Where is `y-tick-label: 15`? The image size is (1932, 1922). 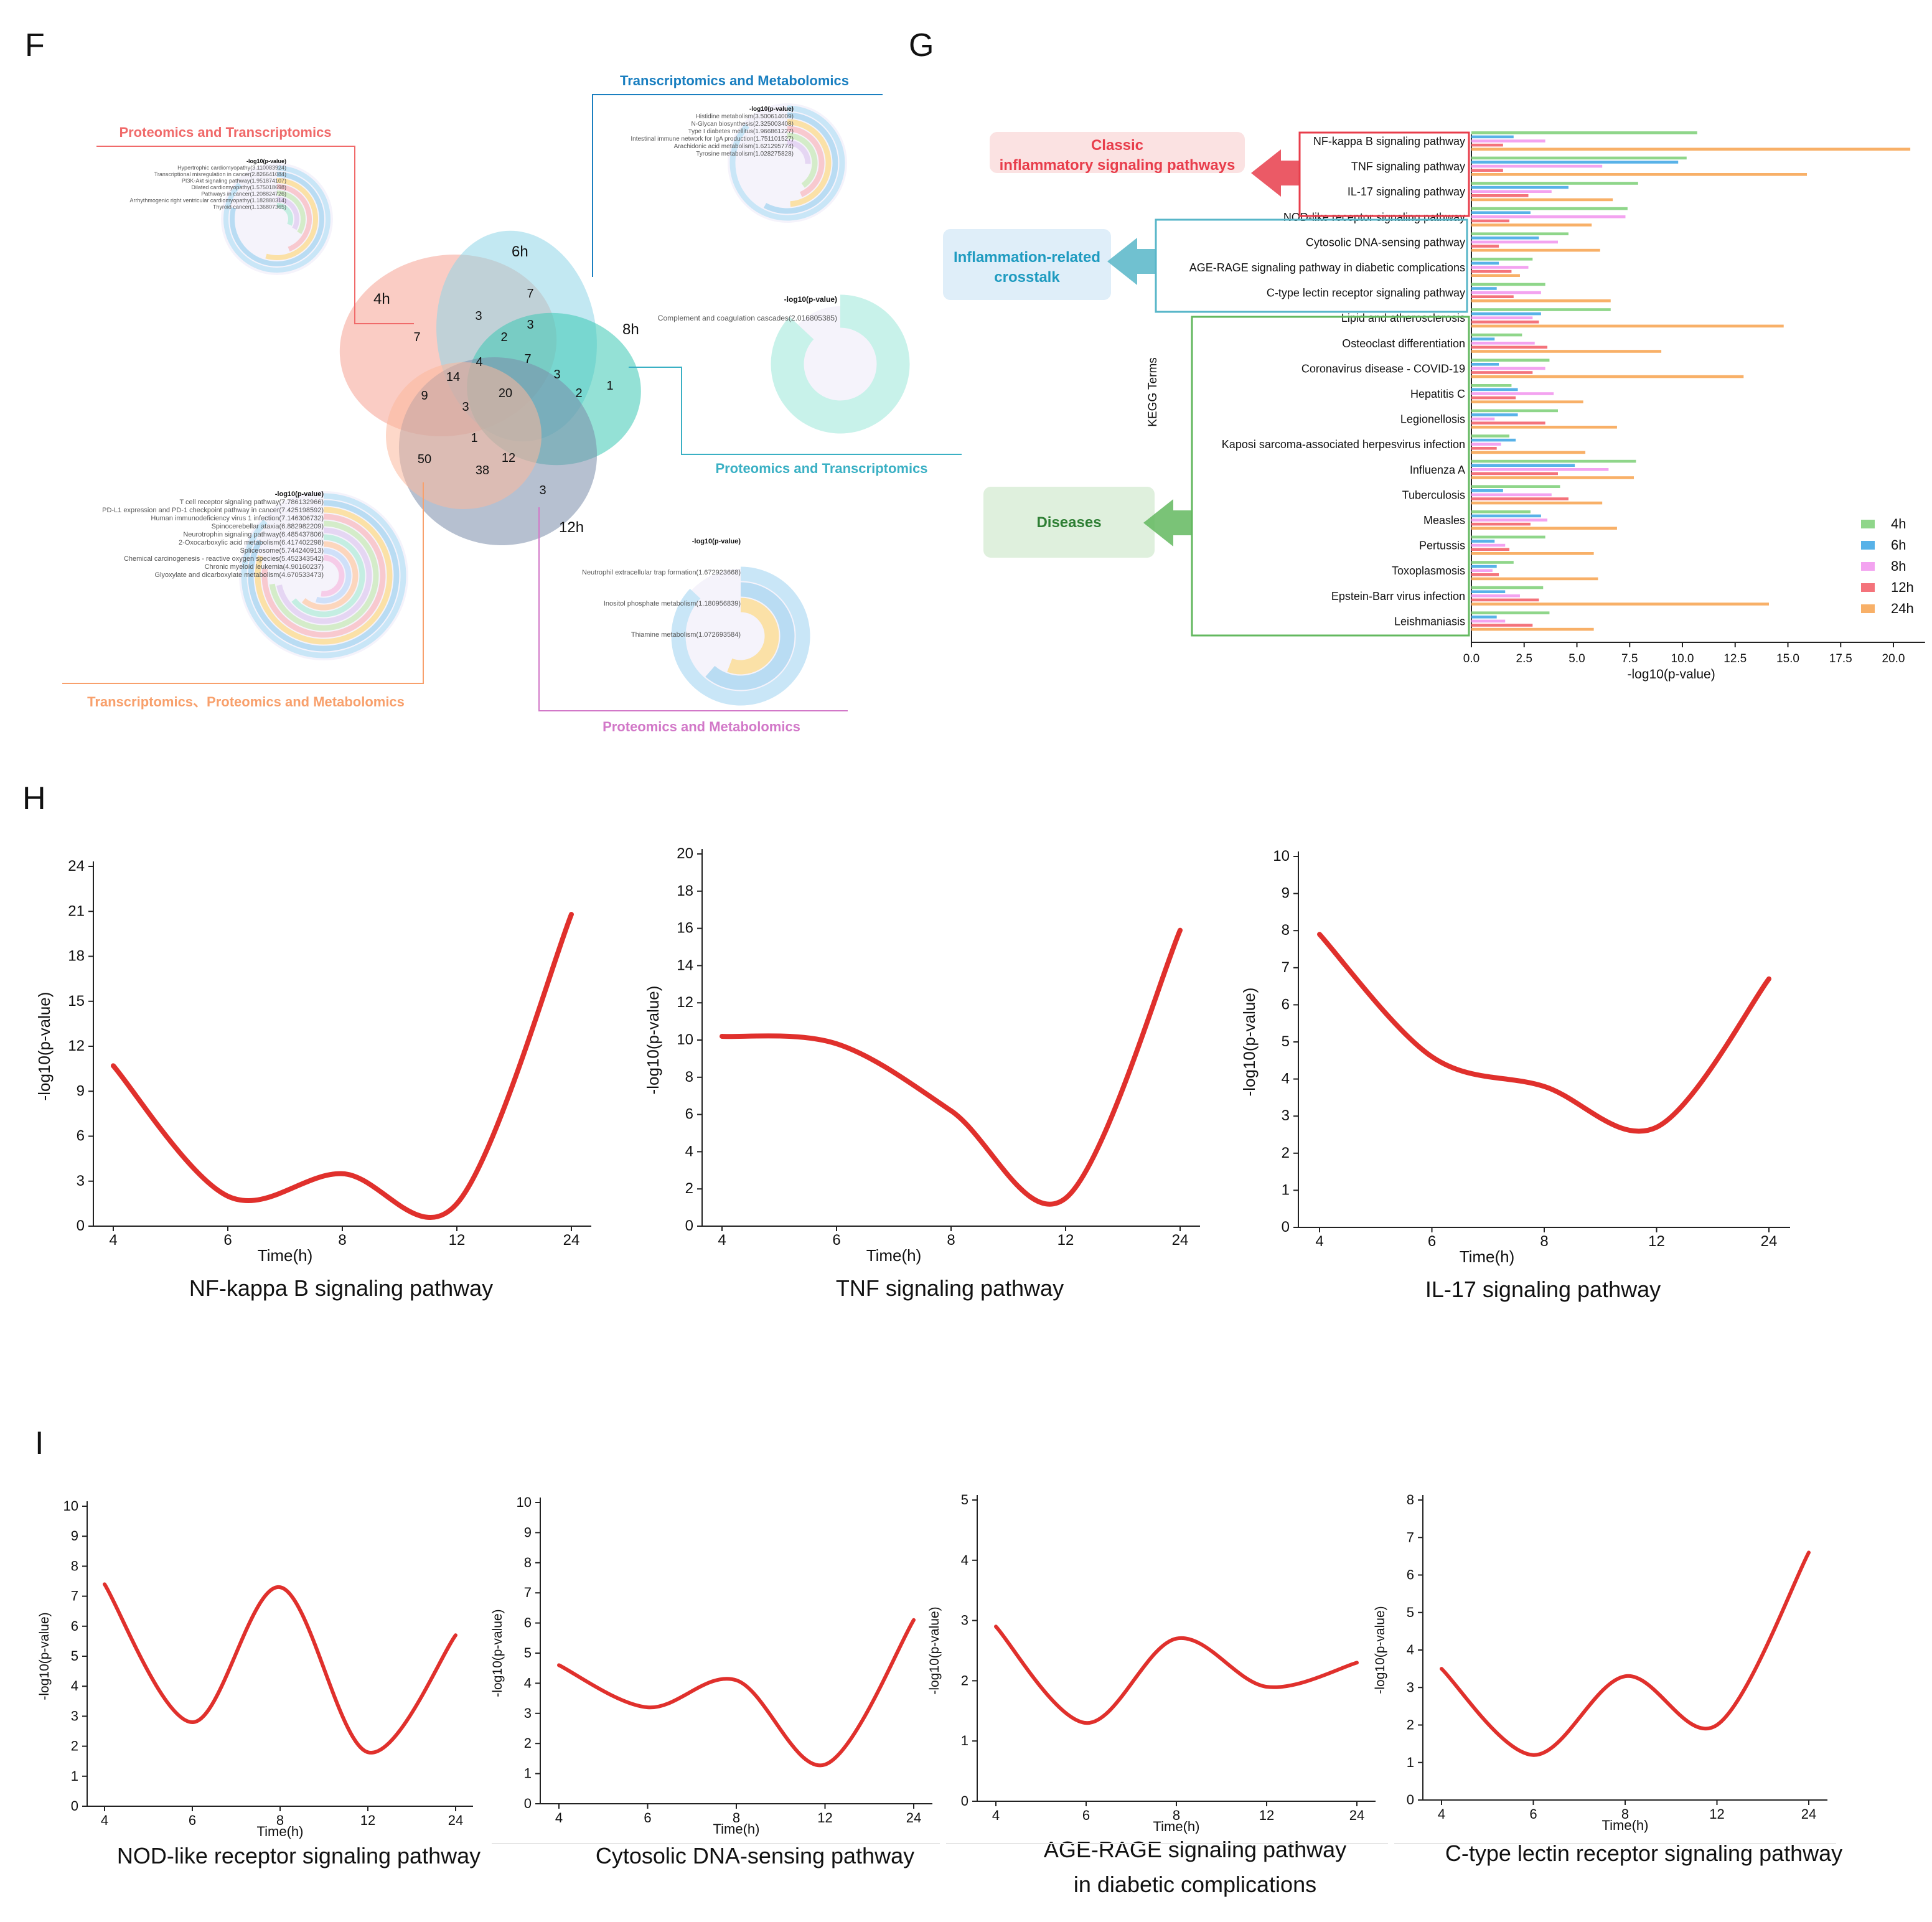
y-tick-label: 15 is located at coordinates (76, 1002).